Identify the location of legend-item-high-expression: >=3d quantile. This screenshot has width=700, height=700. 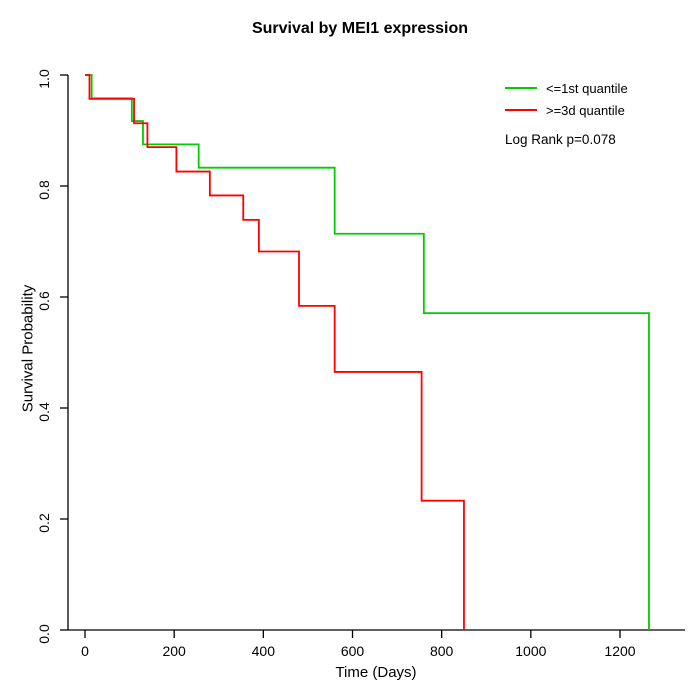
(566, 110).